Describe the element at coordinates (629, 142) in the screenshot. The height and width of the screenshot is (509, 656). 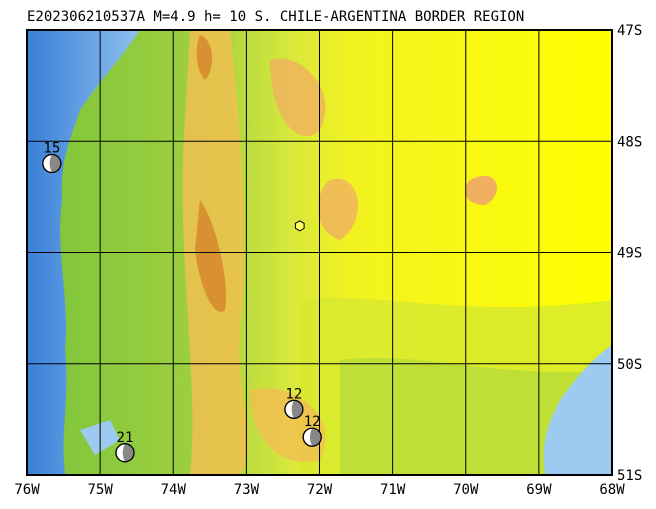
I see `lat-label: 48S` at that location.